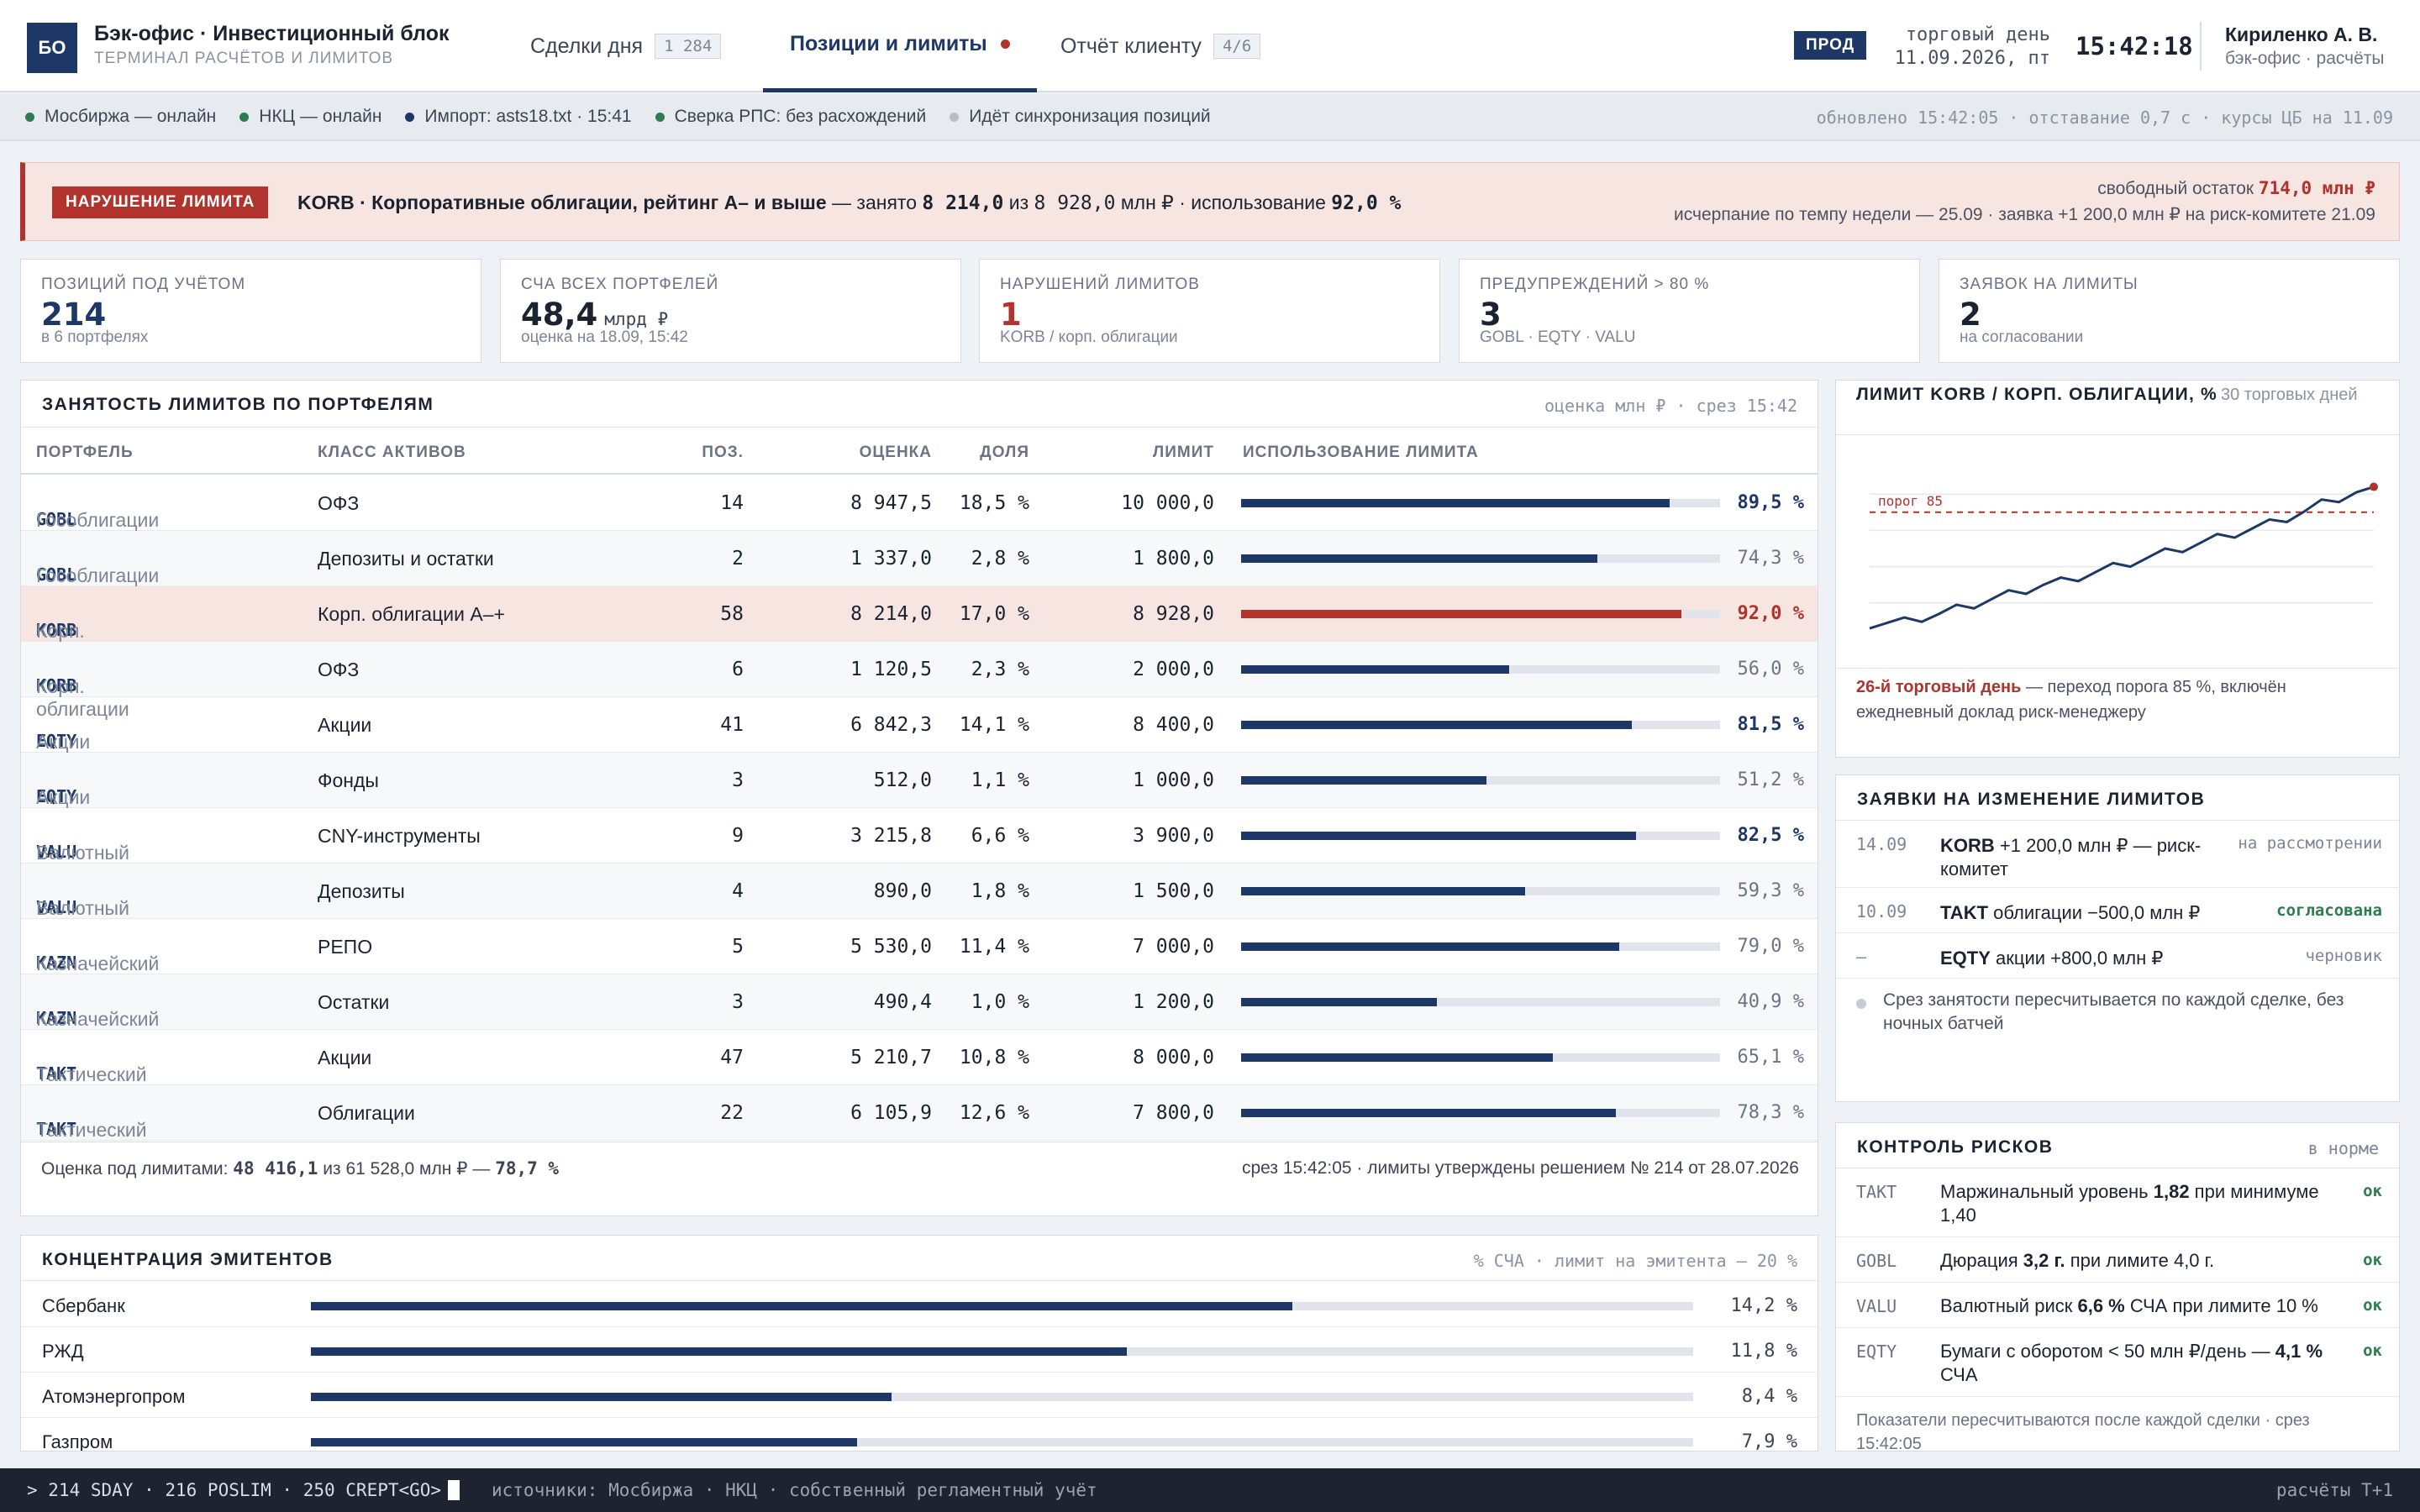 Image resolution: width=2420 pixels, height=1512 pixels. I want to click on portfolio-code: KAZN, so click(56, 1018).